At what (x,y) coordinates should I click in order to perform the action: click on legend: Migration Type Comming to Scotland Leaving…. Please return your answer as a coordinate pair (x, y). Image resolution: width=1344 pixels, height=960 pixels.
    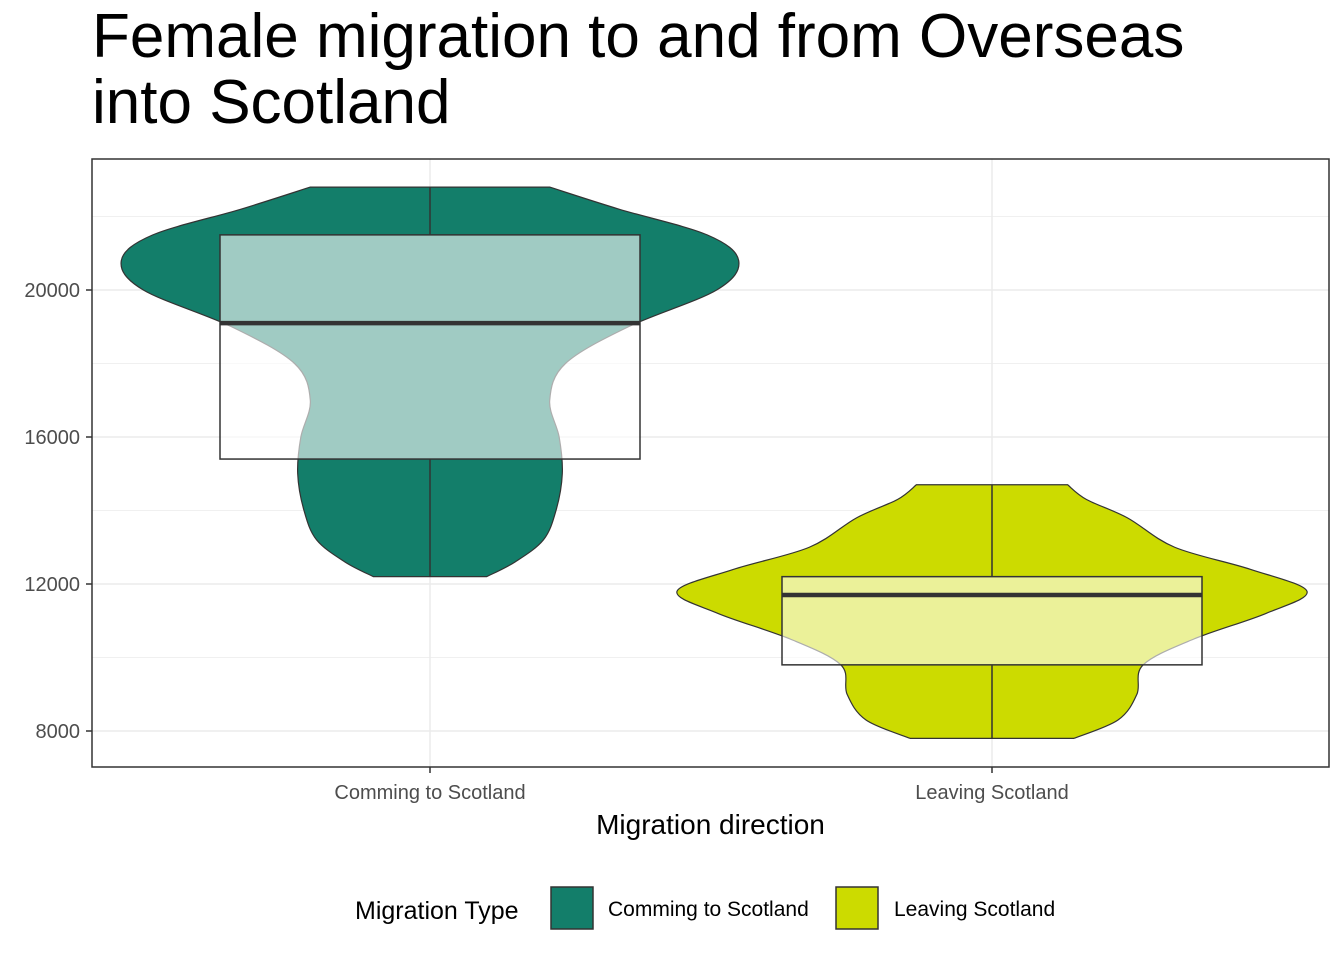
    Looking at the image, I should click on (705, 908).